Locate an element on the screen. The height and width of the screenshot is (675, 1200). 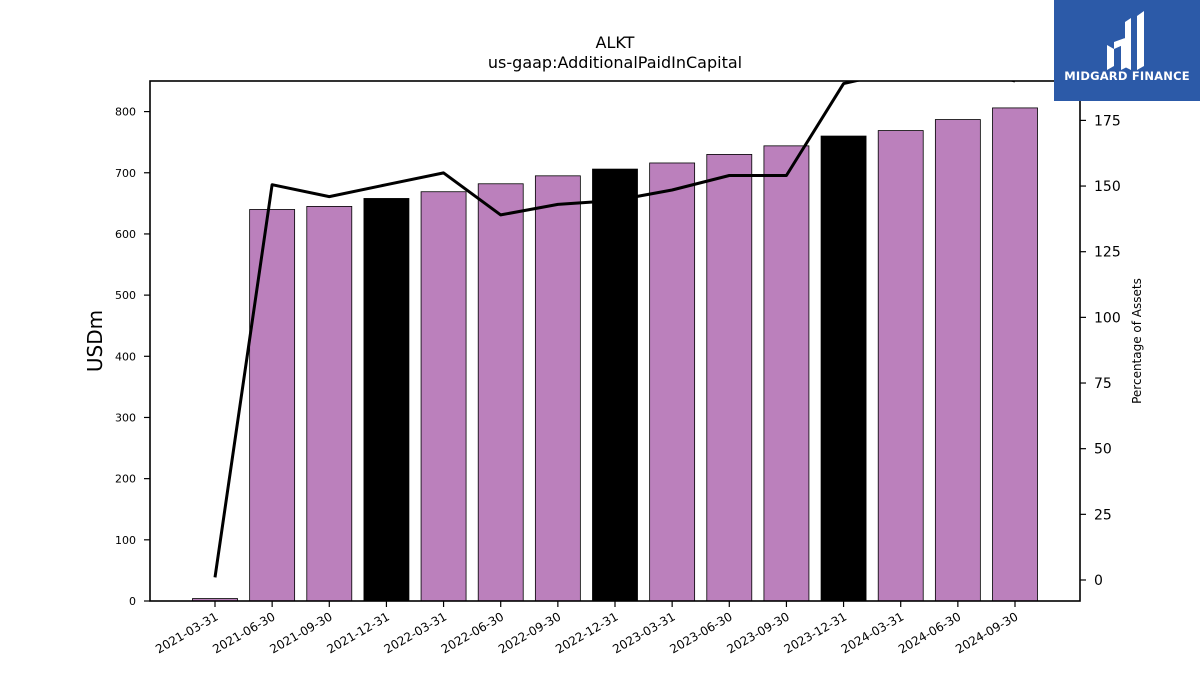
y2-tick-label: 0 is located at coordinates (1098, 581).